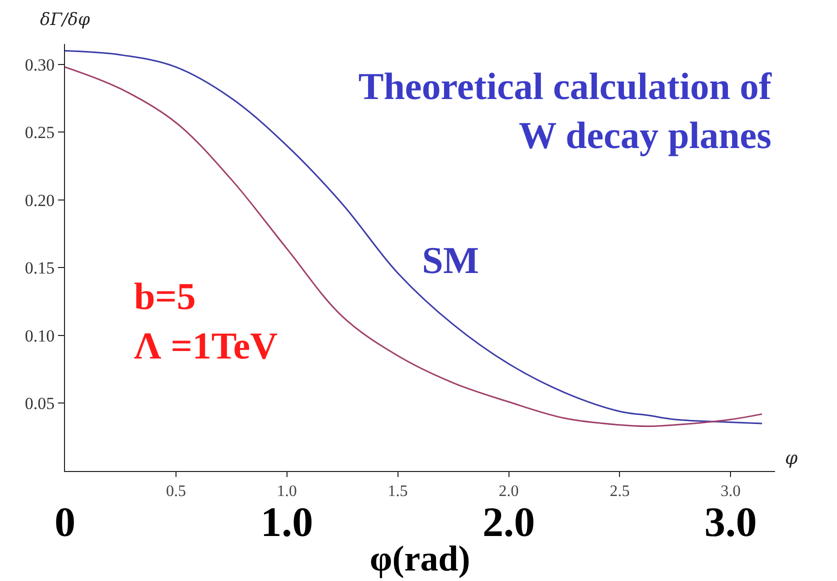  Describe the element at coordinates (39, 132) in the screenshot. I see `y-tick-label: 0.25` at that location.